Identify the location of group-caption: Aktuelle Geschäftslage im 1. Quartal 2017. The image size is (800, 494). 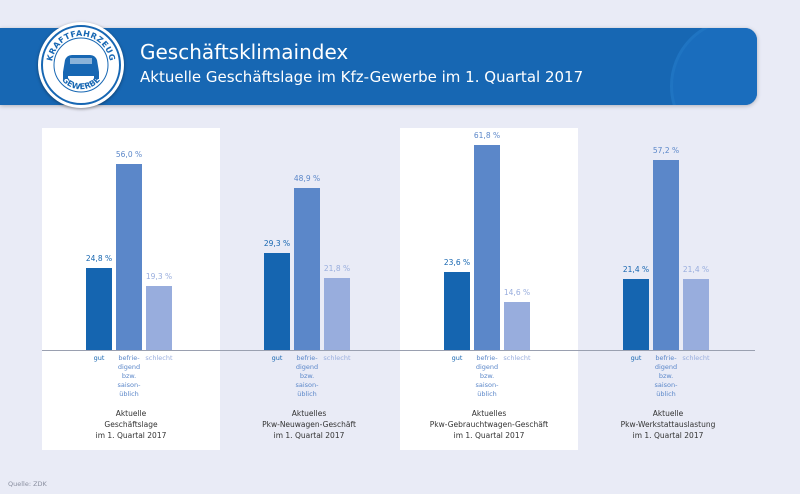
(131, 424).